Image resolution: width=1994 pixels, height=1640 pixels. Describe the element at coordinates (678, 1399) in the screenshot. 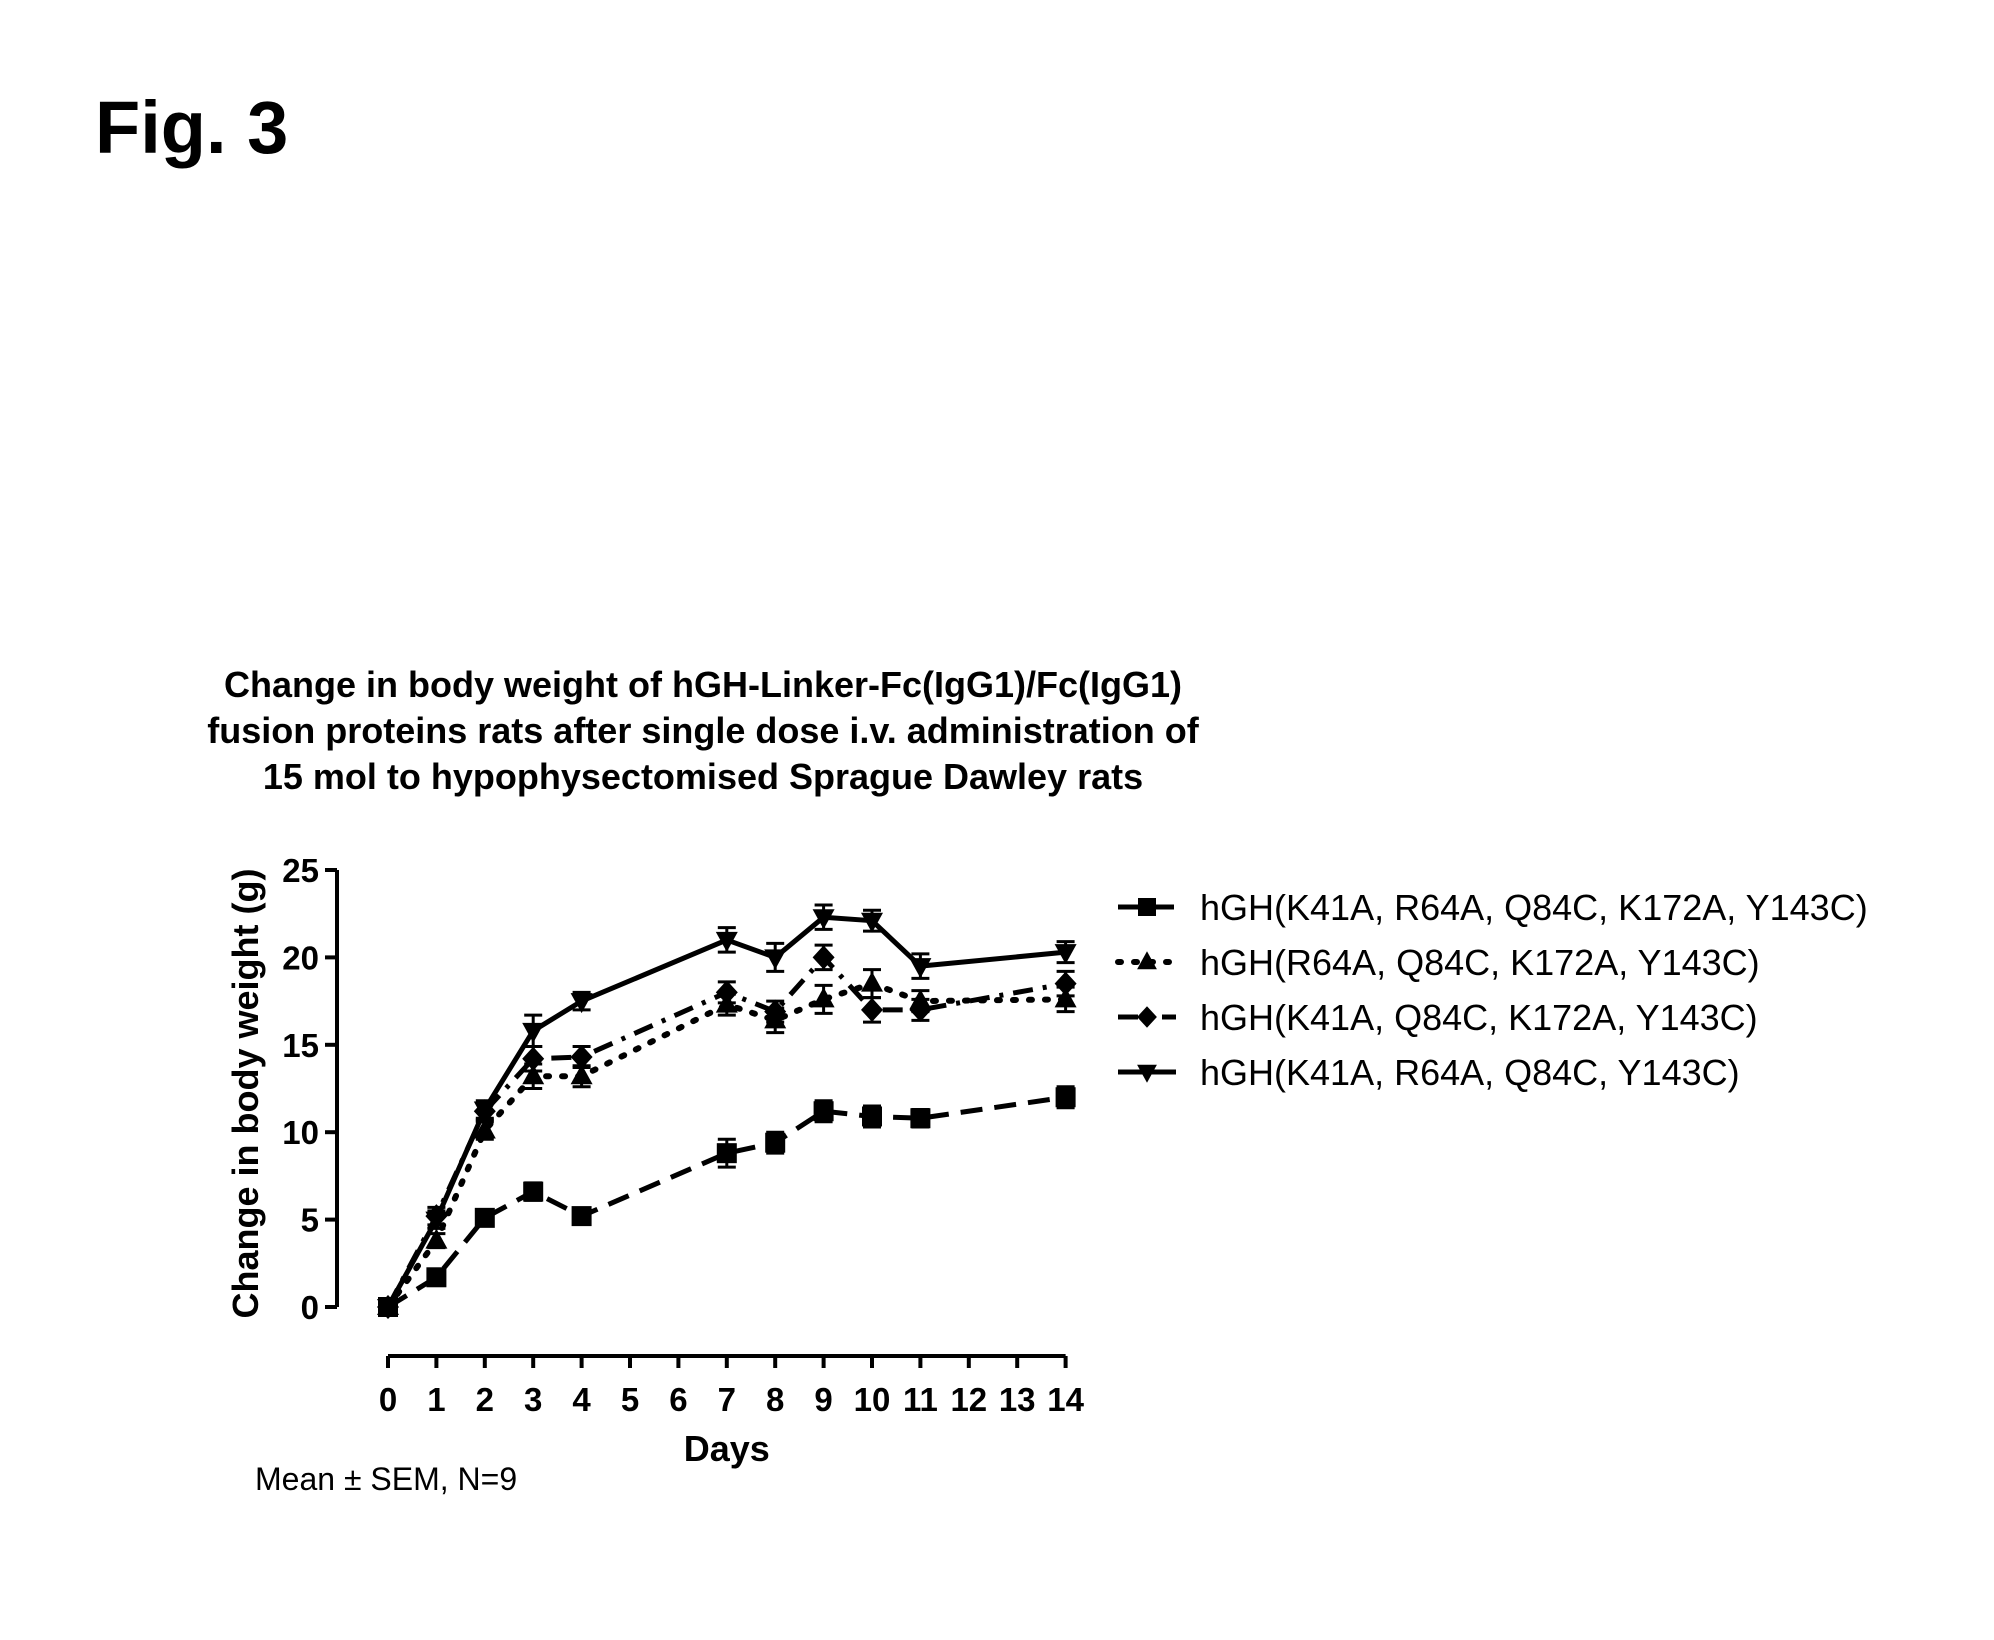

I see `x-tick-label: 6` at that location.